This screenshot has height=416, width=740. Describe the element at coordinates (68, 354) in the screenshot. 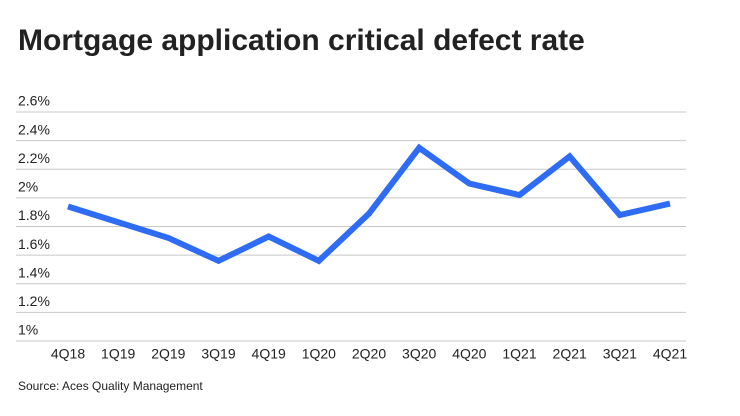

I see `x-tick-label: 4Q18` at that location.